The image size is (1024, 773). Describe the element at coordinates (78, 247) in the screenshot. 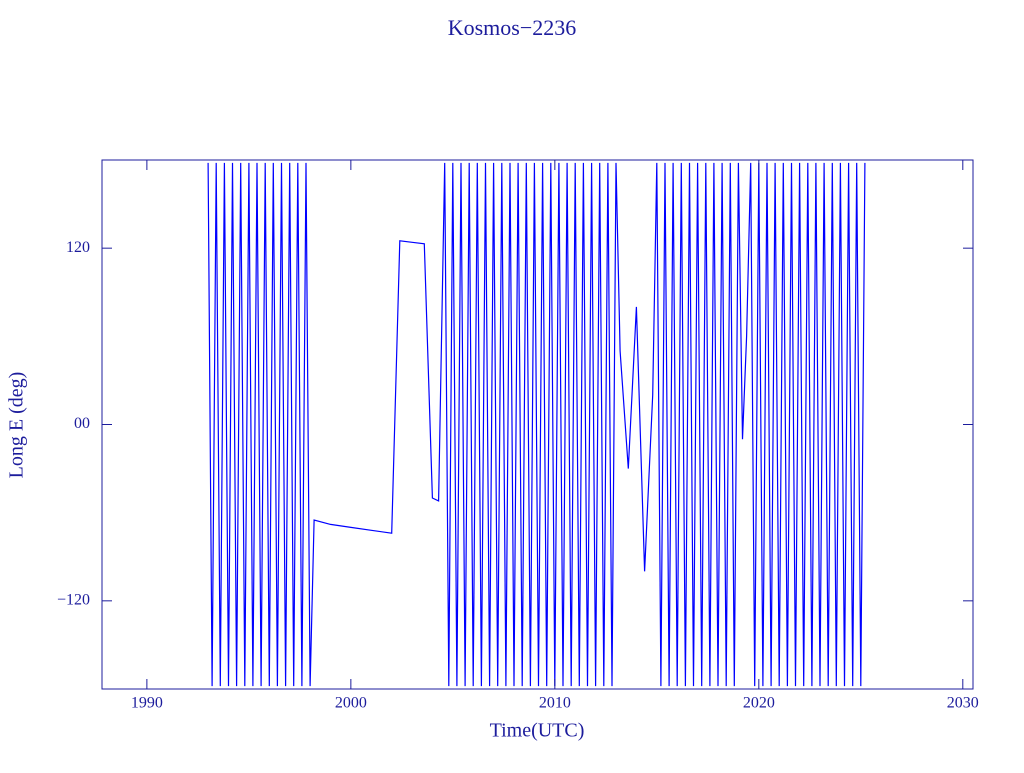

I see `y-tick-label: 120` at that location.